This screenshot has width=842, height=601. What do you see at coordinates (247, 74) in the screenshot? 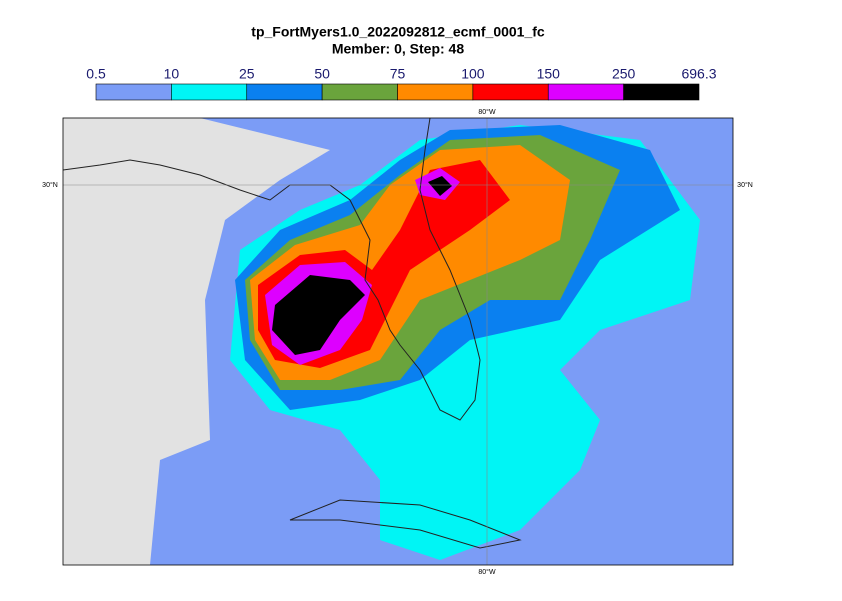
I see `colorbar-label: 25` at bounding box center [247, 74].